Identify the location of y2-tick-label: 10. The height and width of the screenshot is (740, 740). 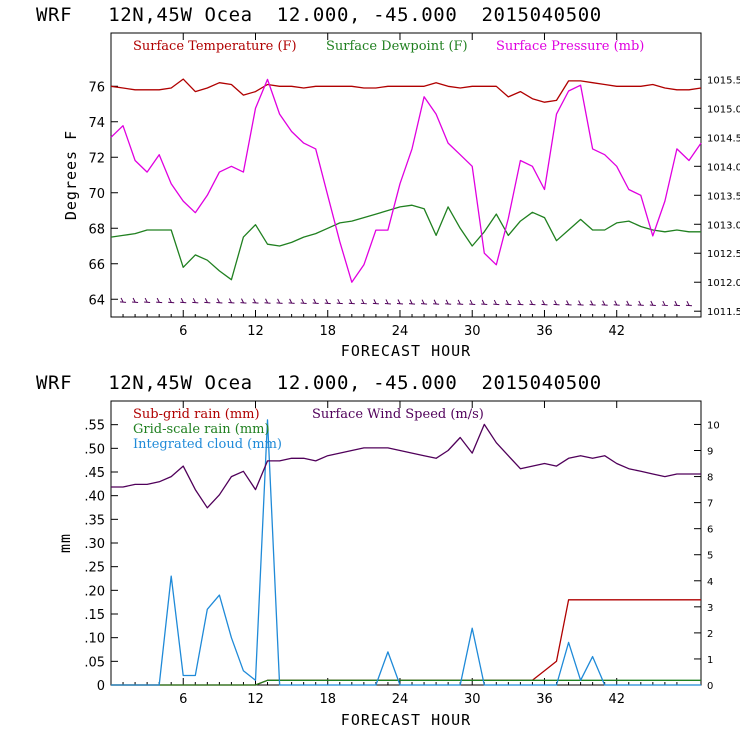
(713, 425).